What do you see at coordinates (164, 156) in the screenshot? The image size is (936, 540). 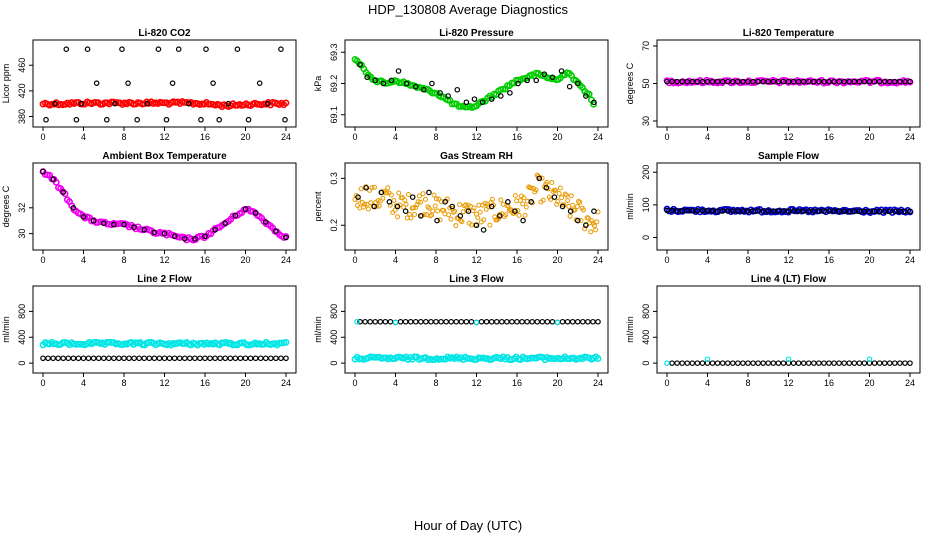 I see `panel-title: Ambient Box Temperature` at bounding box center [164, 156].